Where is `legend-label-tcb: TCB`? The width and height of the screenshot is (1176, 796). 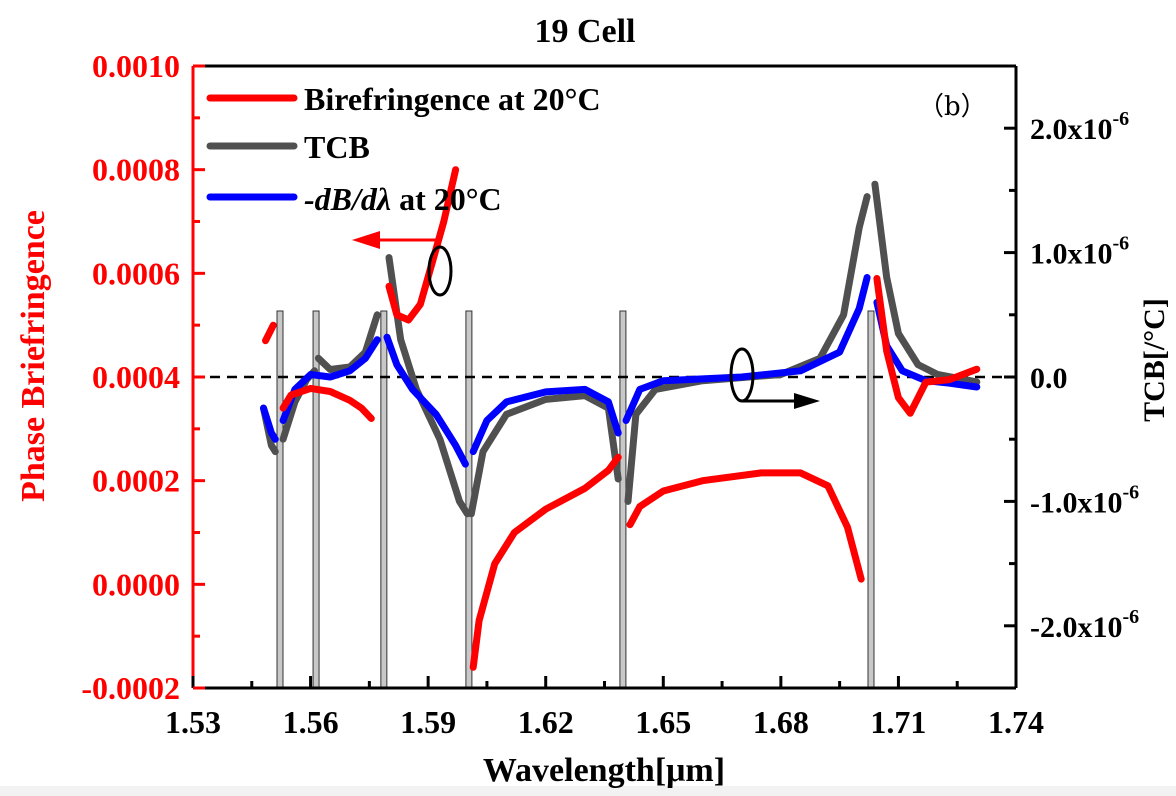
legend-label-tcb: TCB is located at coordinates (337, 147).